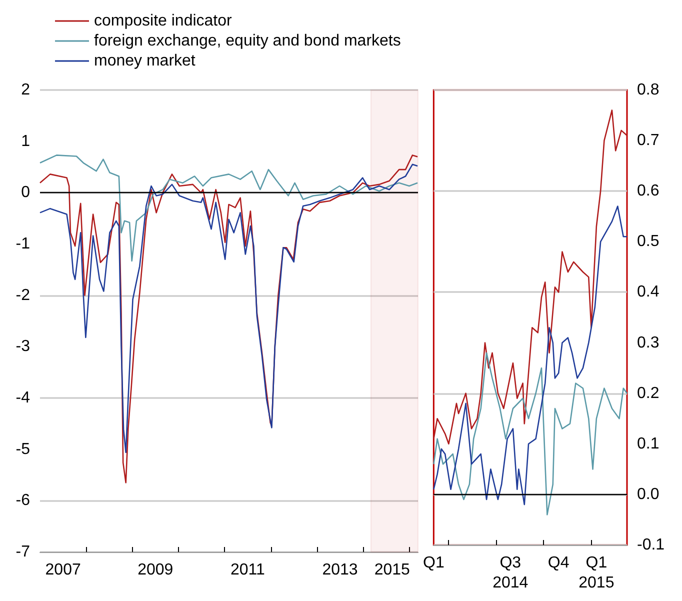 The width and height of the screenshot is (682, 601). Describe the element at coordinates (23, 552) in the screenshot. I see `y-tick-label: -7` at that location.